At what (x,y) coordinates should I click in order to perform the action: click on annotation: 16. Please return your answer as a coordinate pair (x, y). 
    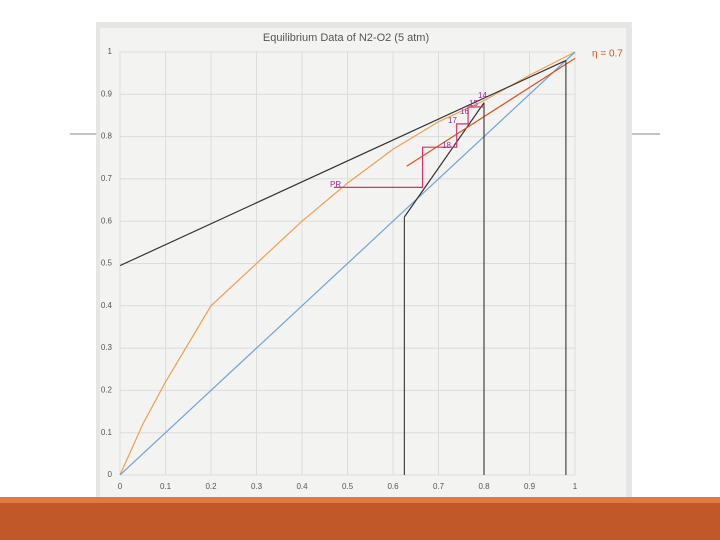
    Looking at the image, I should click on (464, 111).